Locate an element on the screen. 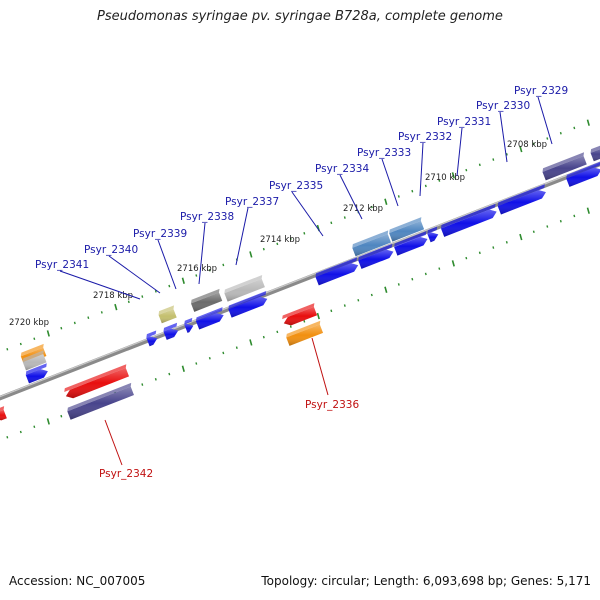 This screenshot has width=600, height=600. gene-label-psyr_2332: Psyr_2332 is located at coordinates (425, 137).